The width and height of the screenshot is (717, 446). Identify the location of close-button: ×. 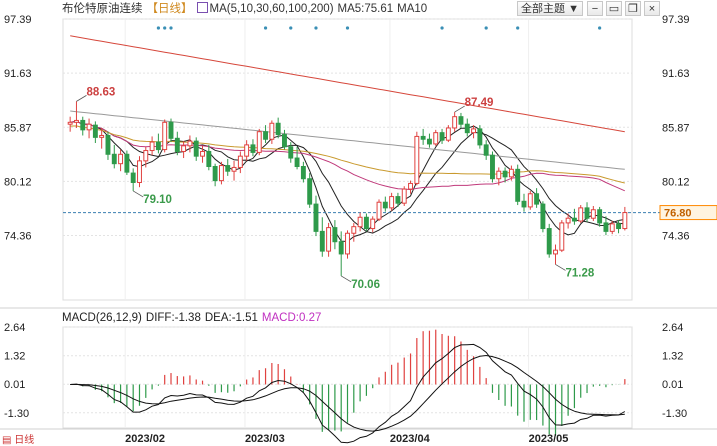
(652, 8).